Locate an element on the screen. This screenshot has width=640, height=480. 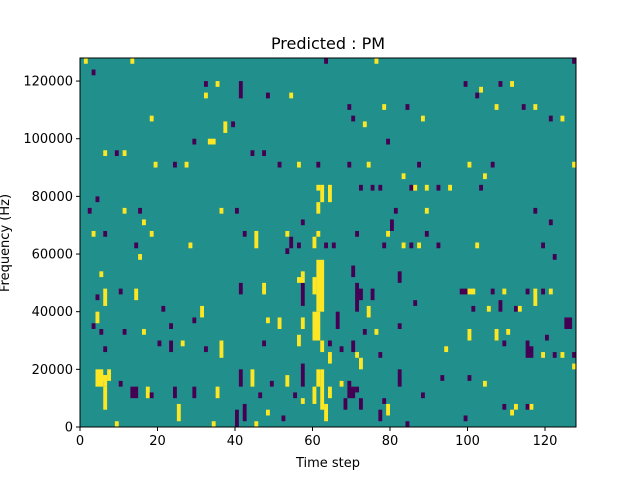
x-tick-label: 0 is located at coordinates (80, 441).